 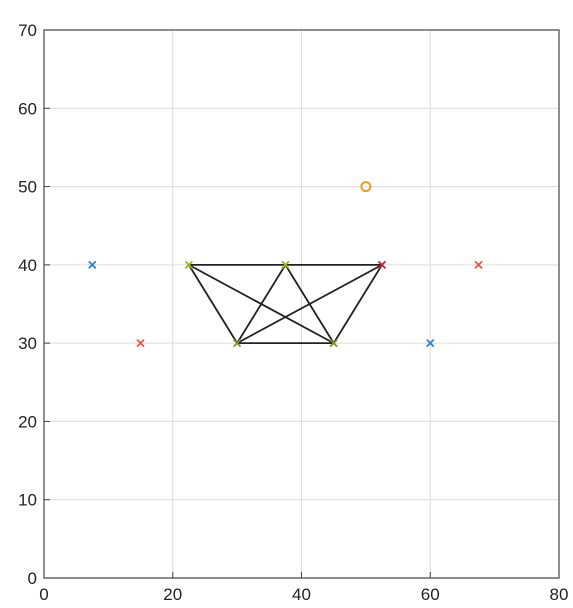 I want to click on y-tick-label: 70, so click(x=27, y=30).